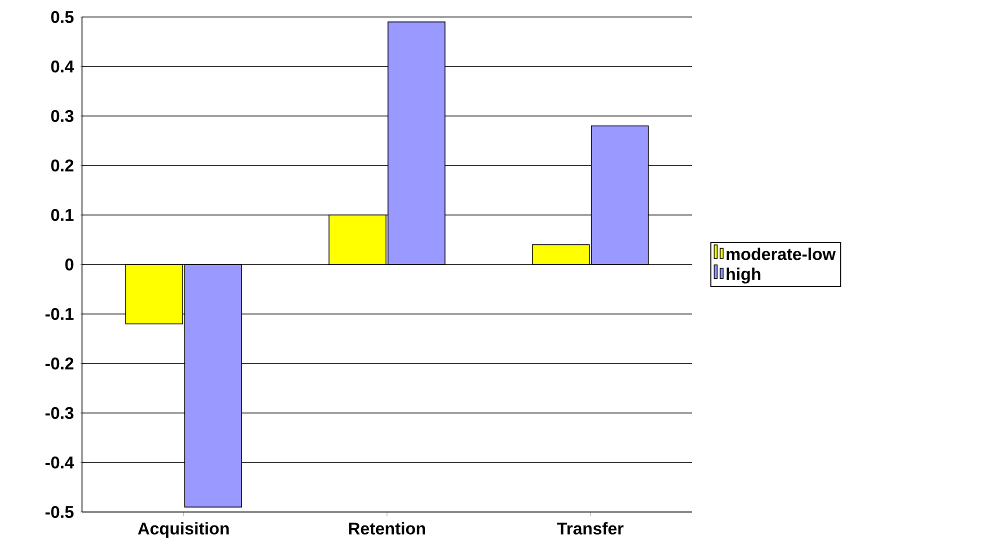 The height and width of the screenshot is (557, 990). What do you see at coordinates (781, 254) in the screenshot?
I see `legend-label: moderate-low` at bounding box center [781, 254].